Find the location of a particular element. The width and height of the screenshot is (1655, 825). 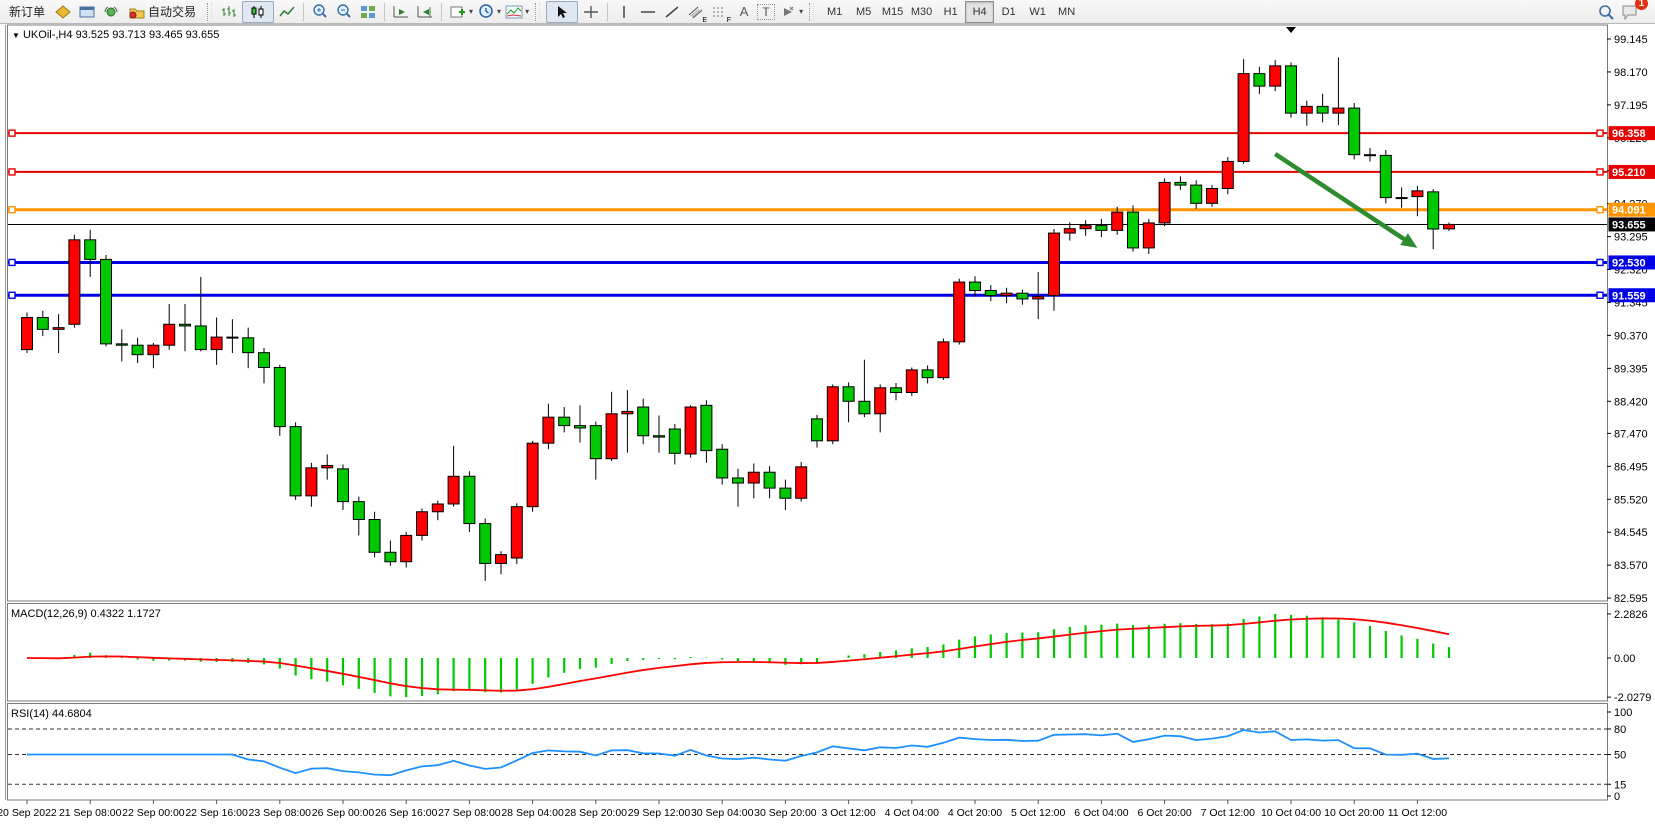

rsi-tick-label: 80 is located at coordinates (1620, 730).